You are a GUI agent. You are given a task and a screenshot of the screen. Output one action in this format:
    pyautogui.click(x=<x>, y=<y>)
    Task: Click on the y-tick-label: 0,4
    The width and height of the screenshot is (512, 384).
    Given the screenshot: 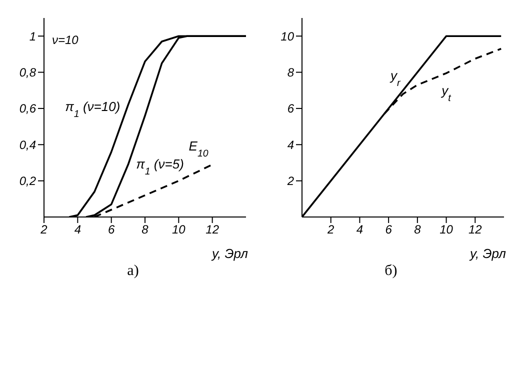 What is the action you would take?
    pyautogui.click(x=27, y=145)
    